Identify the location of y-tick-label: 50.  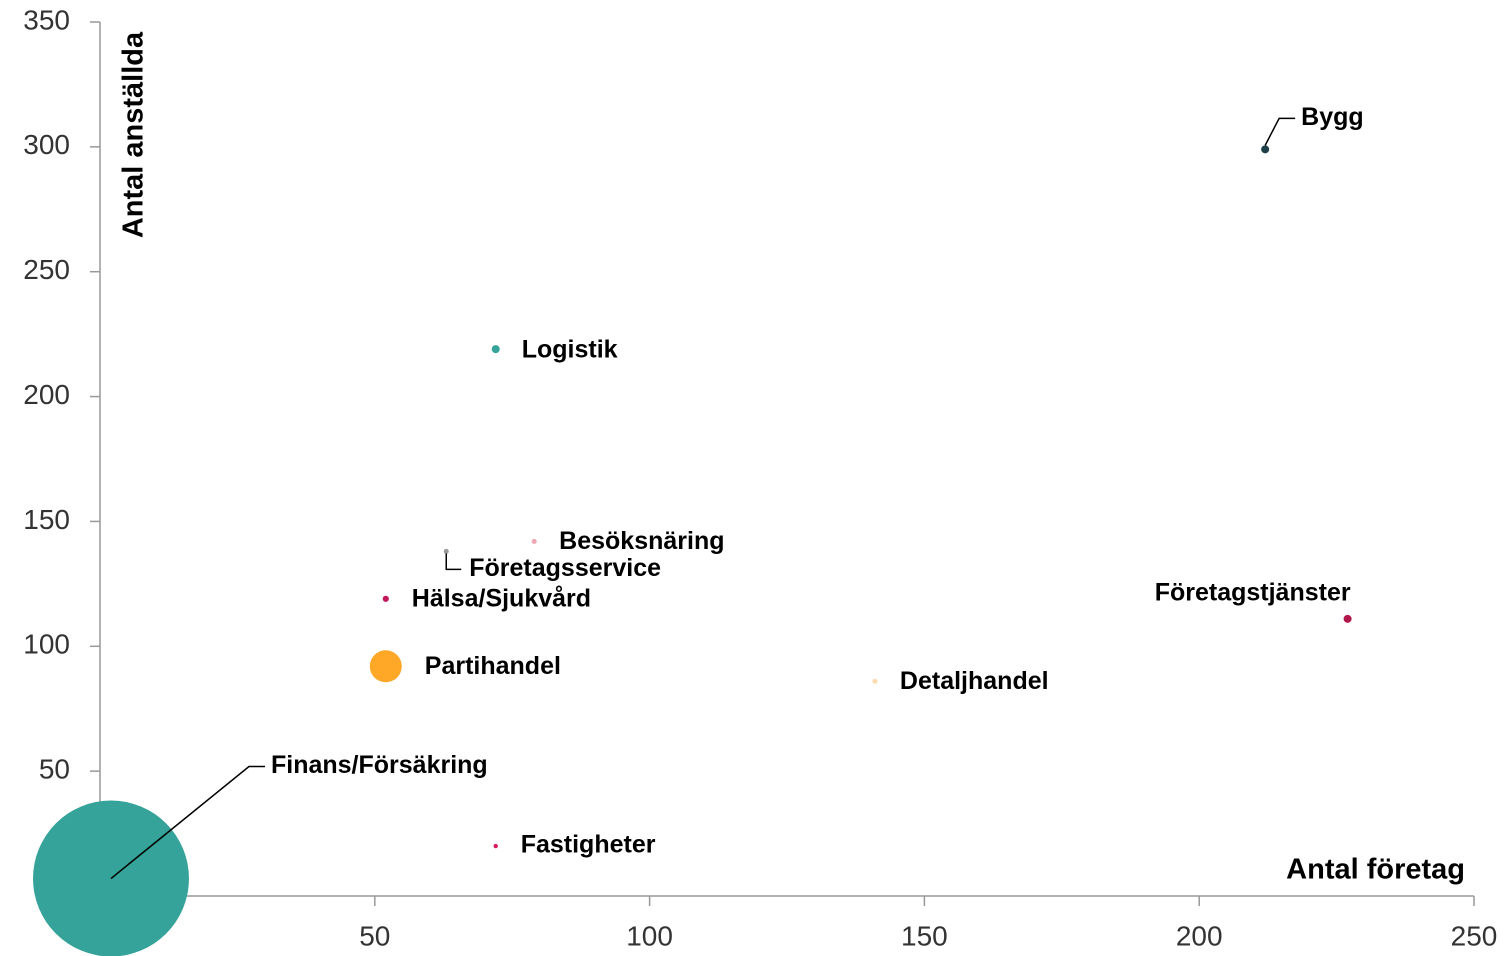
(54, 769).